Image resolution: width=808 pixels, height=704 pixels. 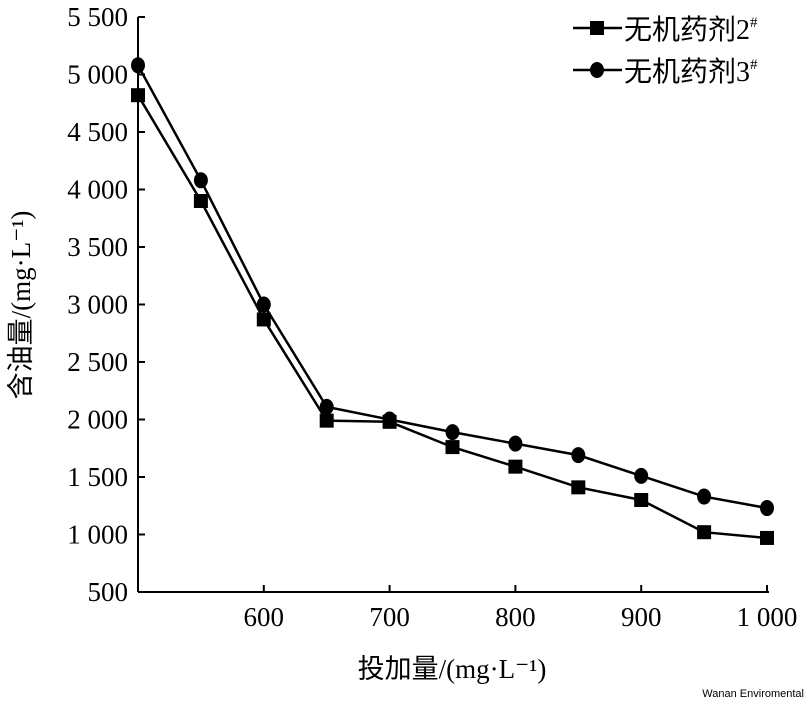 What do you see at coordinates (97, 535) in the screenshot?
I see `y-tick-label: 1 000` at bounding box center [97, 535].